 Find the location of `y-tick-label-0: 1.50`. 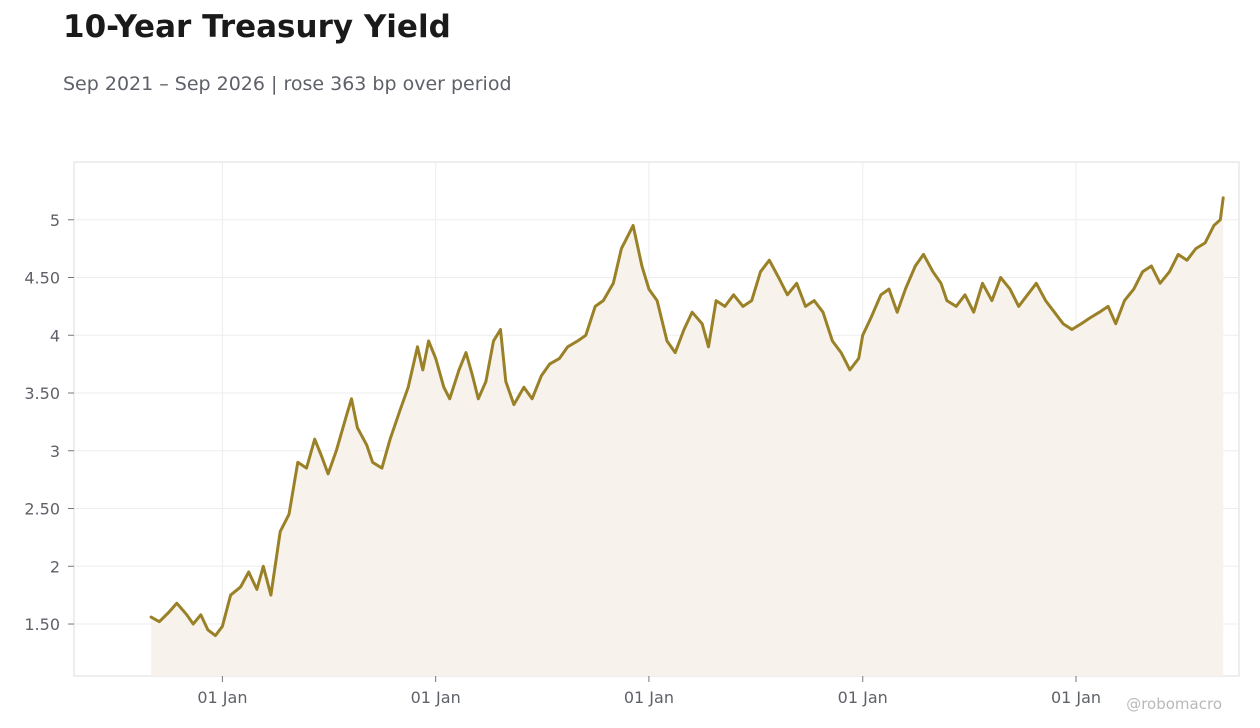

y-tick-label-0: 1.50 is located at coordinates (42, 624).